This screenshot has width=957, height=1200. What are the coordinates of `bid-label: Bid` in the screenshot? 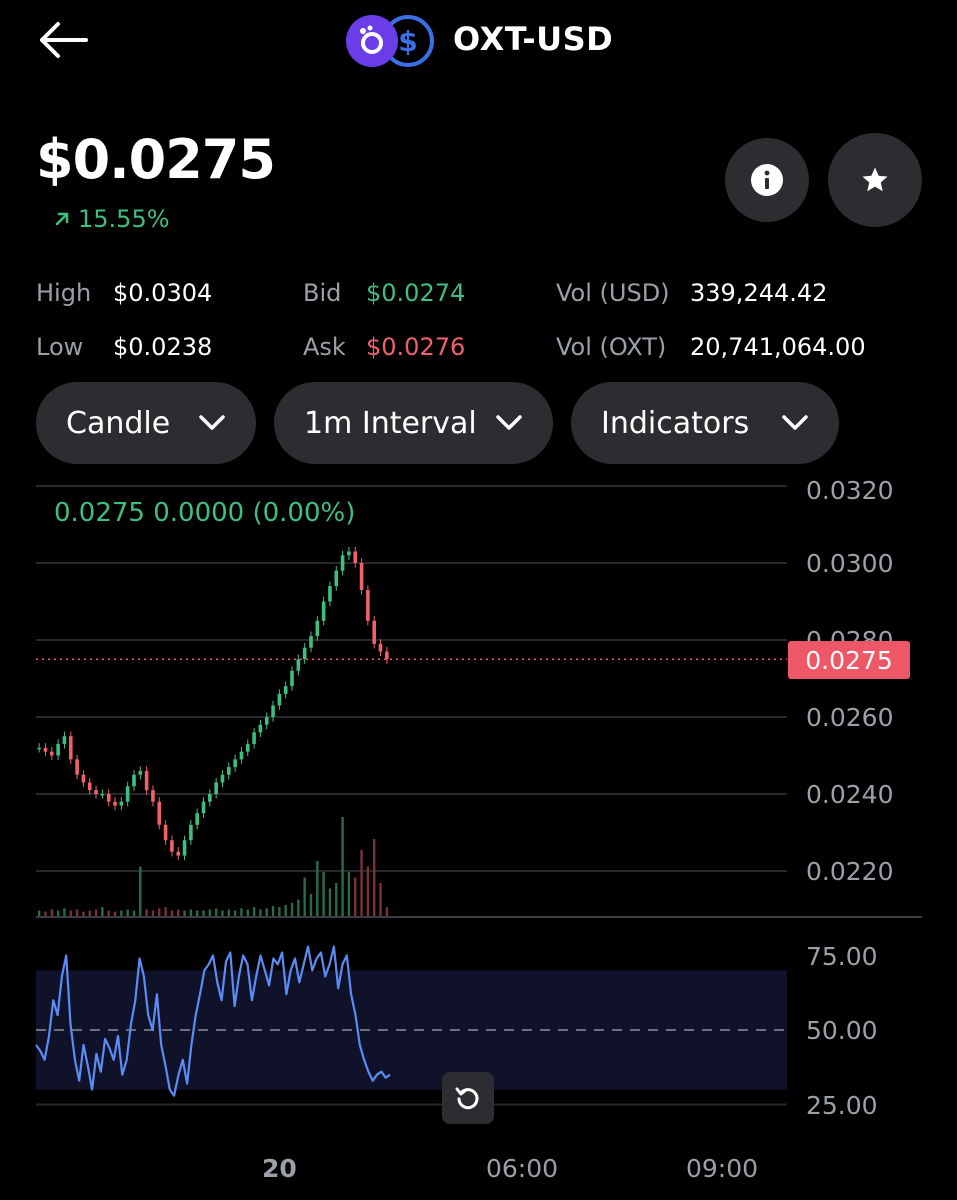 It's located at (322, 293).